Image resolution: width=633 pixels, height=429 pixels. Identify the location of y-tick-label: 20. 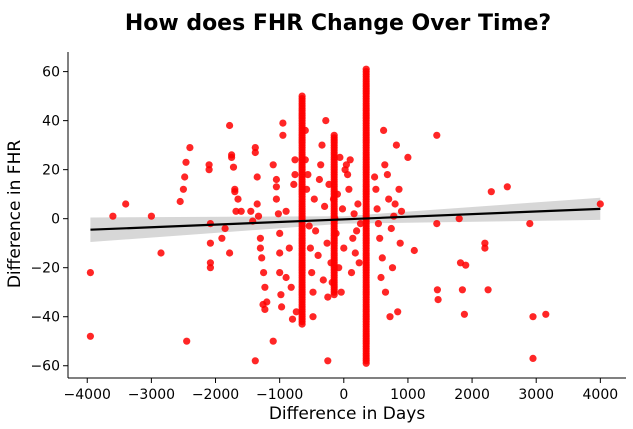
(51, 171).